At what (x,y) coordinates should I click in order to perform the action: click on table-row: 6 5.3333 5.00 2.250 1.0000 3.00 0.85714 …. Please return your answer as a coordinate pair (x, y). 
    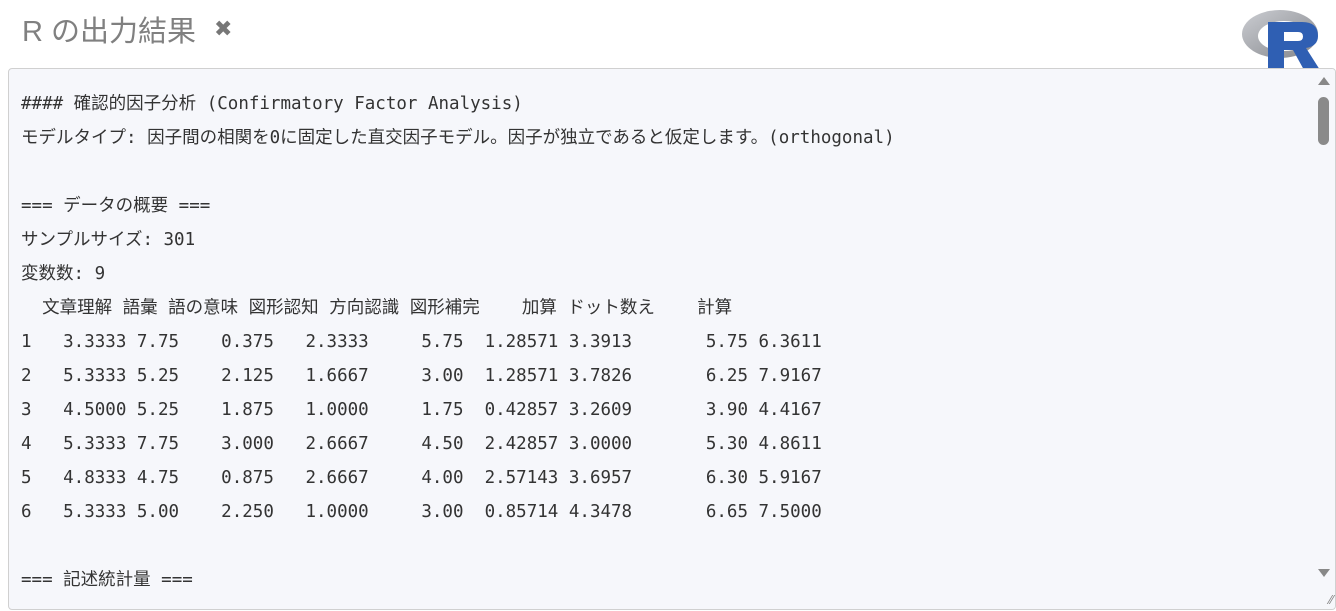
    Looking at the image, I should click on (421, 512).